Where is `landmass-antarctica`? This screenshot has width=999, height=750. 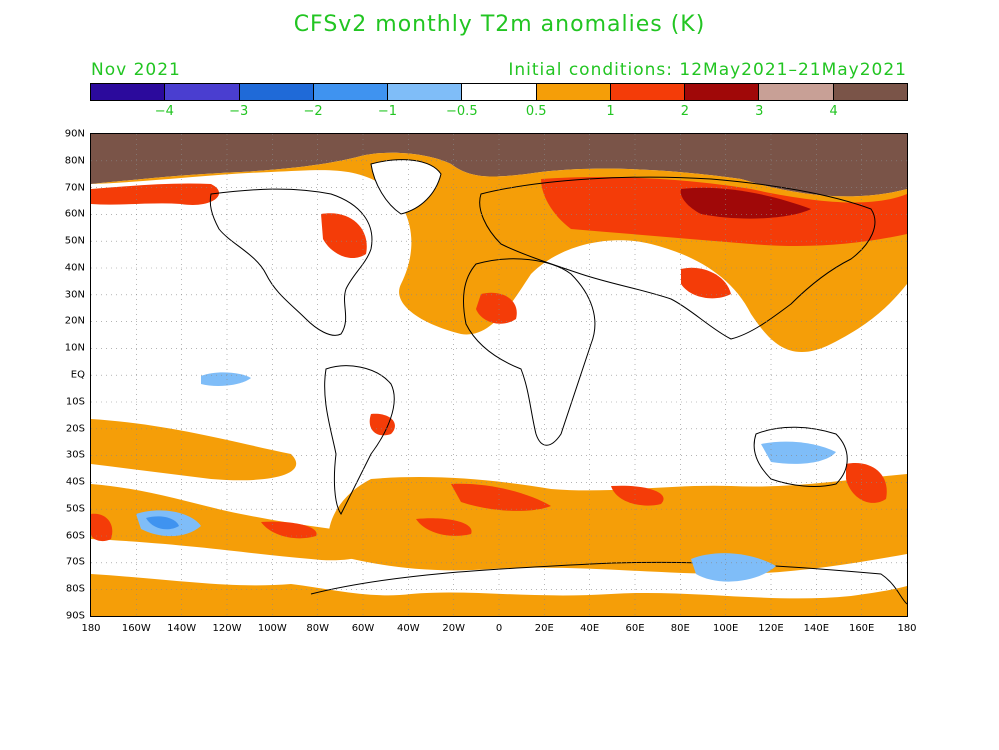 landmass-antarctica is located at coordinates (608, 583).